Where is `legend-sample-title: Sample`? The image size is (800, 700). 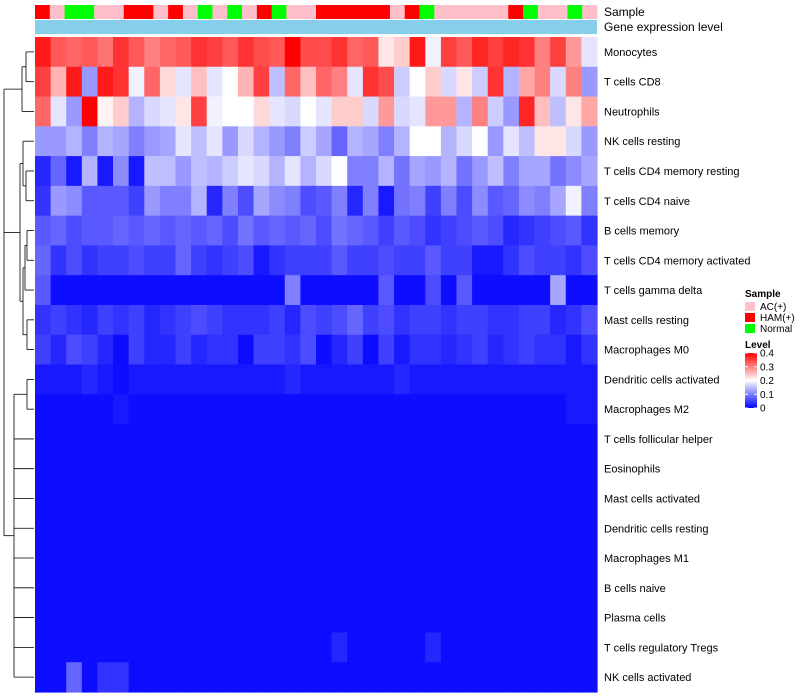
legend-sample-title: Sample is located at coordinates (763, 294).